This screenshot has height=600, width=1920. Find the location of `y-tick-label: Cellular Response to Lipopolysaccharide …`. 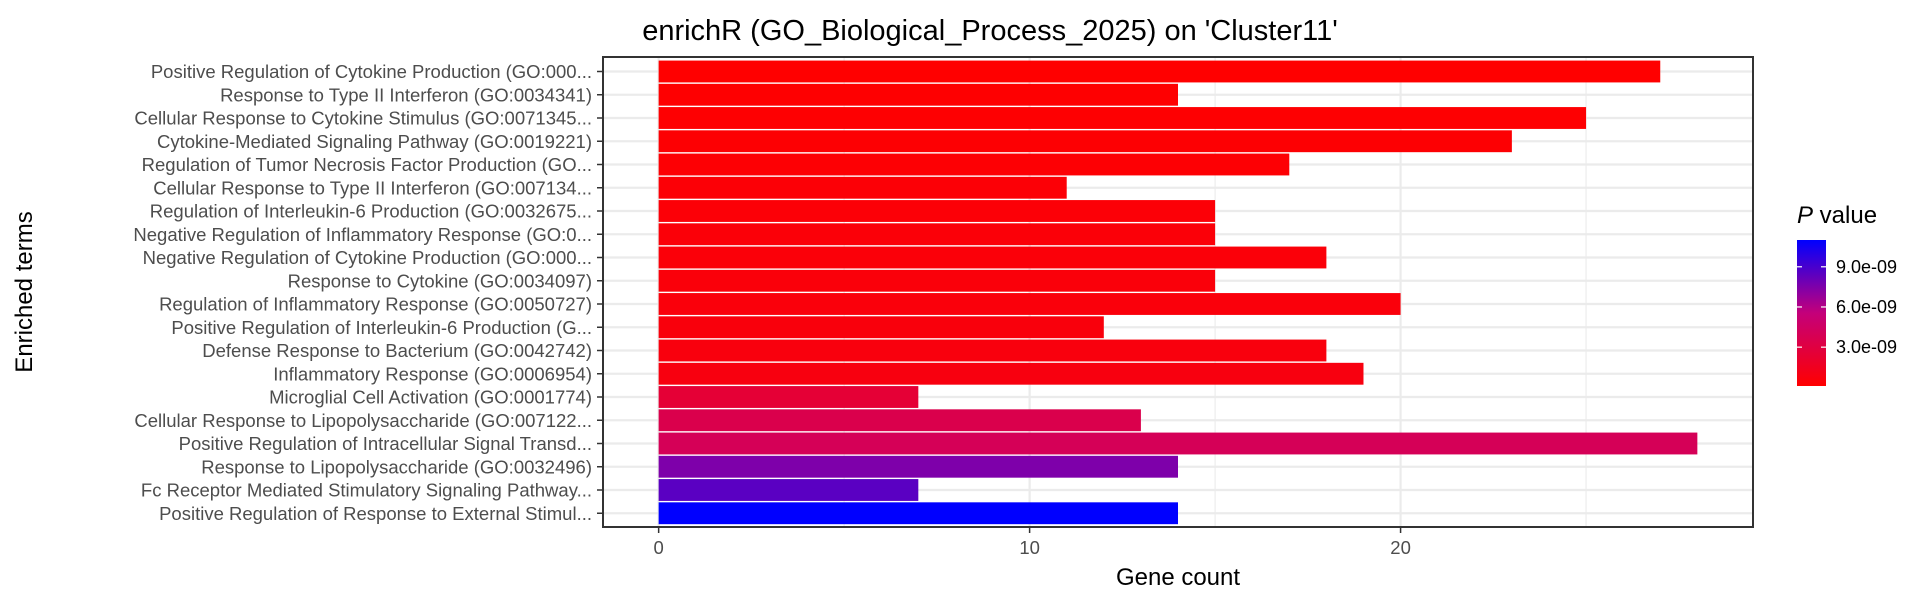

y-tick-label: Cellular Response to Lipopolysaccharide … is located at coordinates (363, 420).